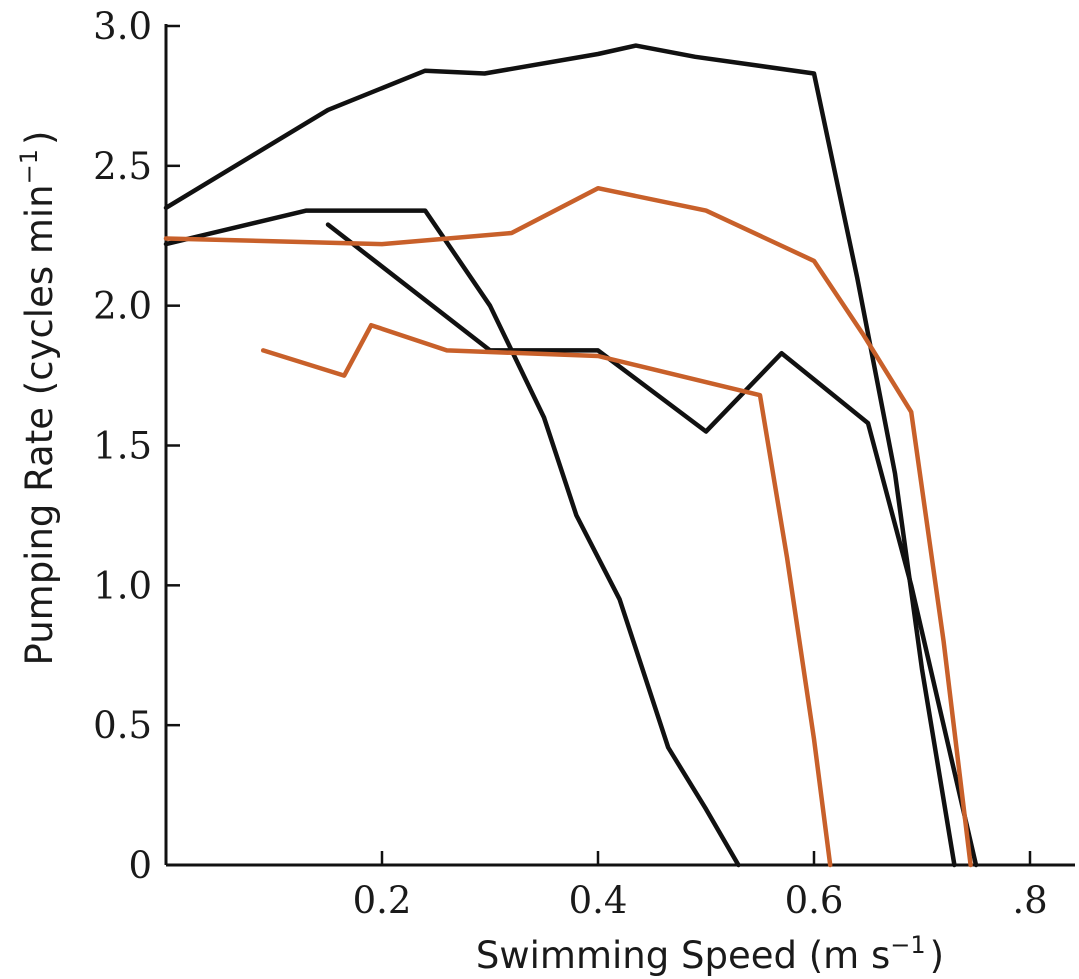 The height and width of the screenshot is (979, 1079). I want to click on x-tick-label: 0.2, so click(382, 900).